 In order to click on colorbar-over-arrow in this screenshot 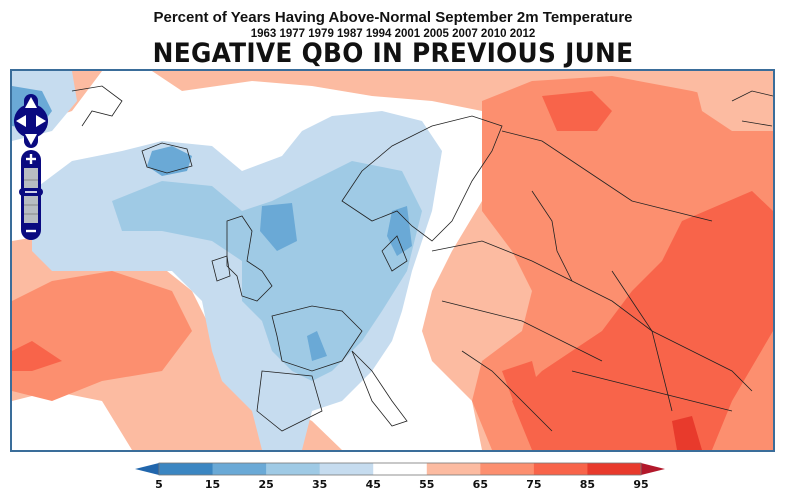, I will do `click(653, 469)`.